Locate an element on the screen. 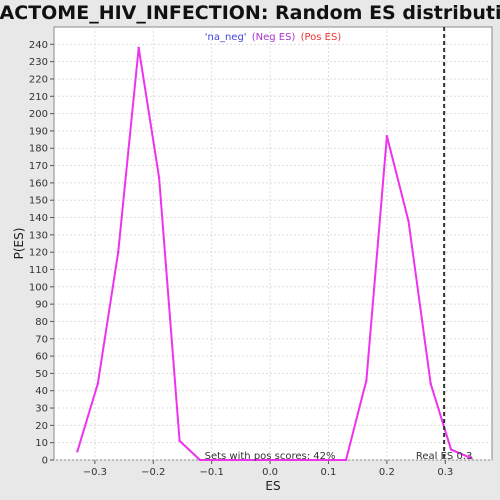  y-tick-label: 190 is located at coordinates (38, 131).